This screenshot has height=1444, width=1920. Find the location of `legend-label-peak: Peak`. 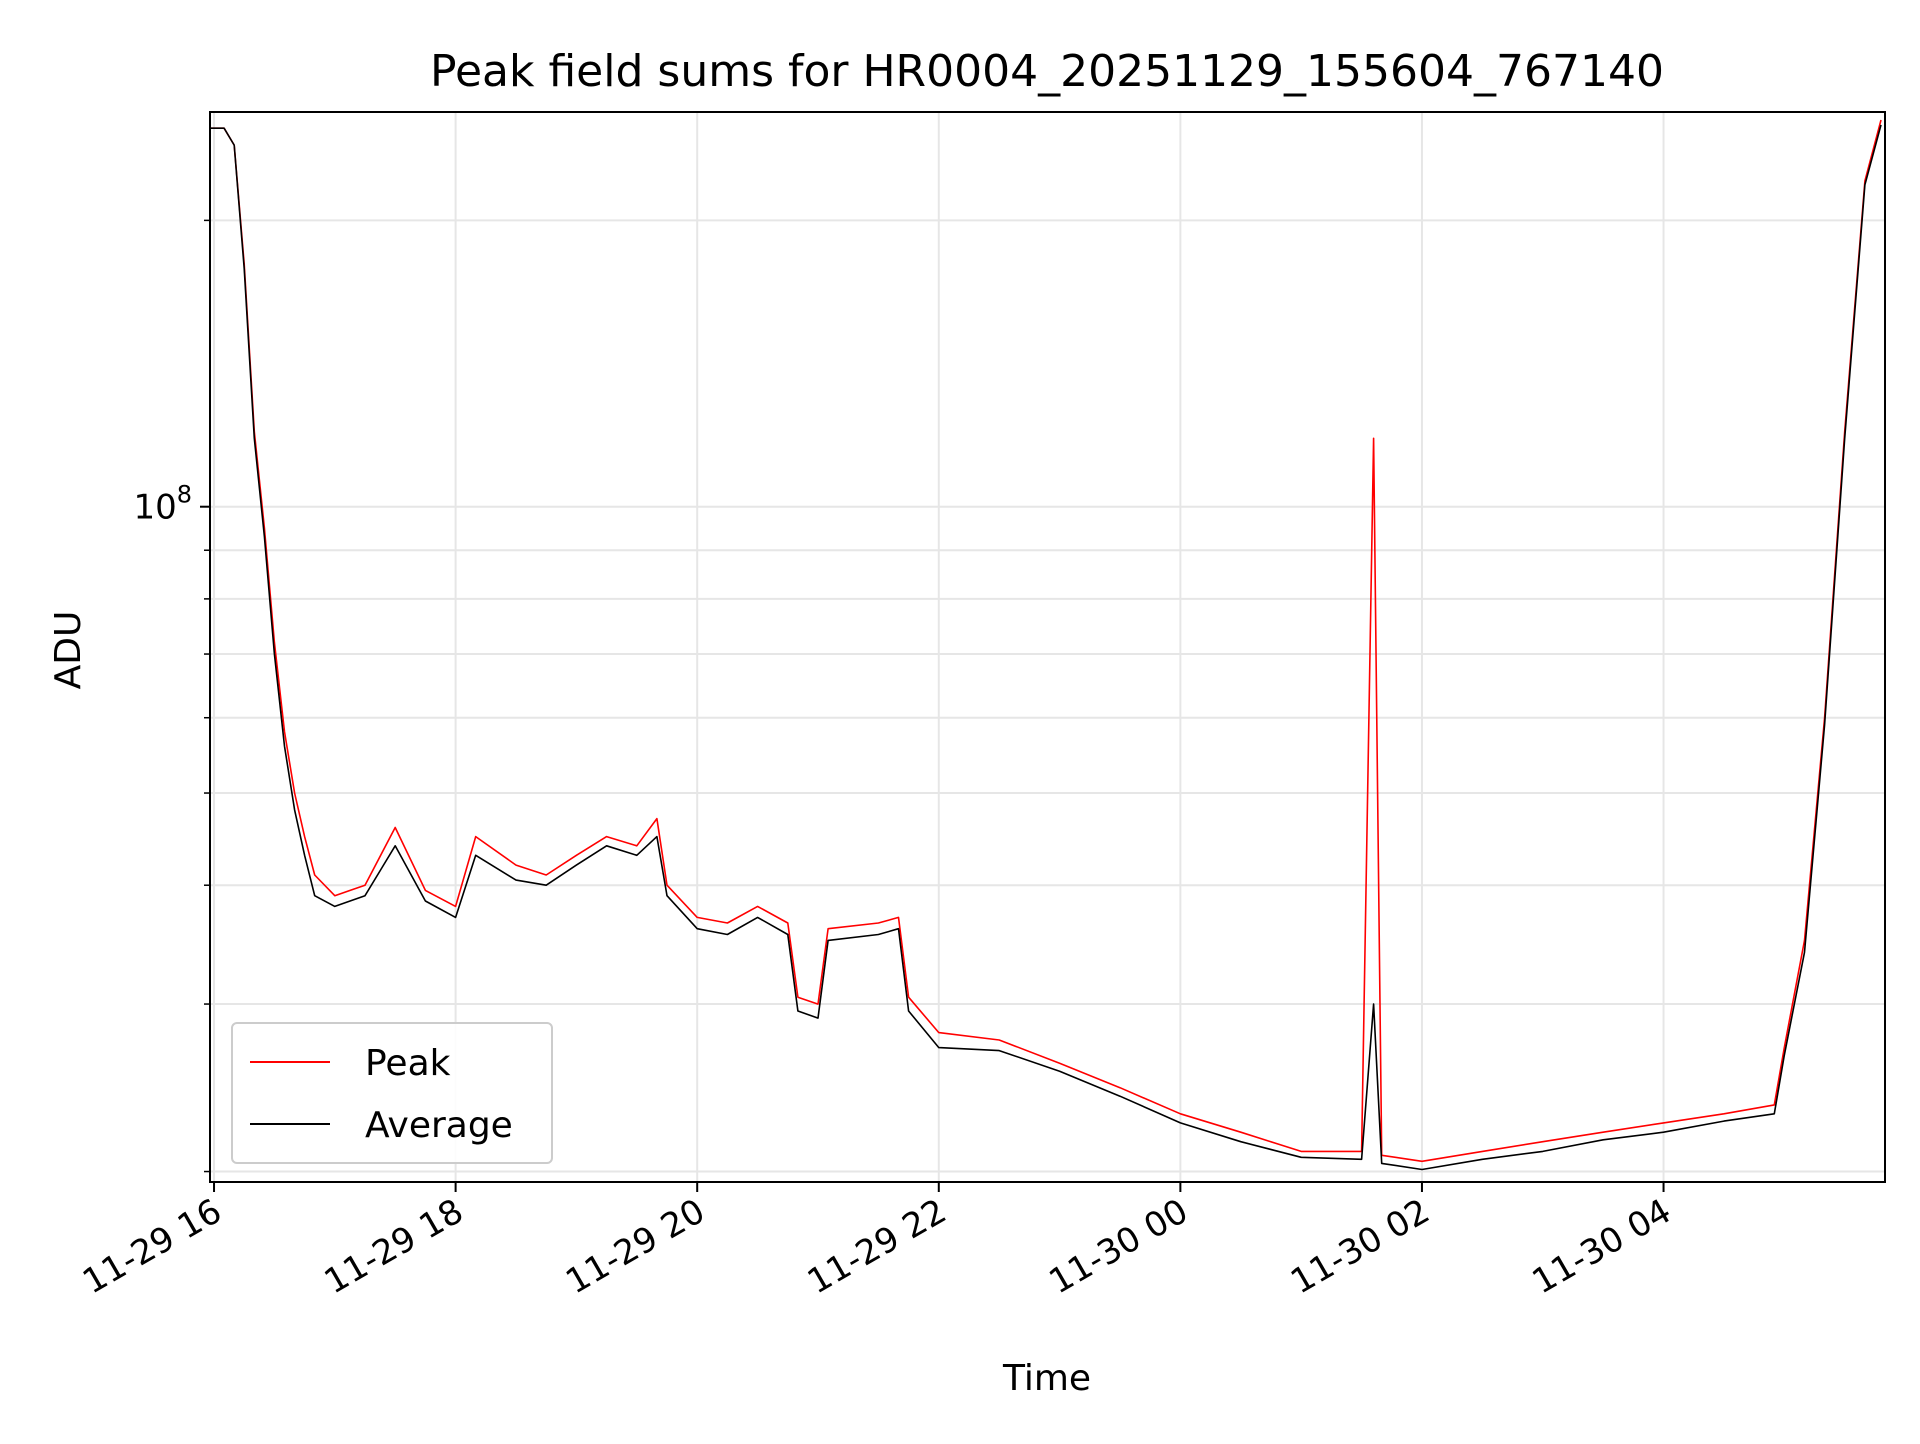

legend-label-peak: Peak is located at coordinates (408, 1063).